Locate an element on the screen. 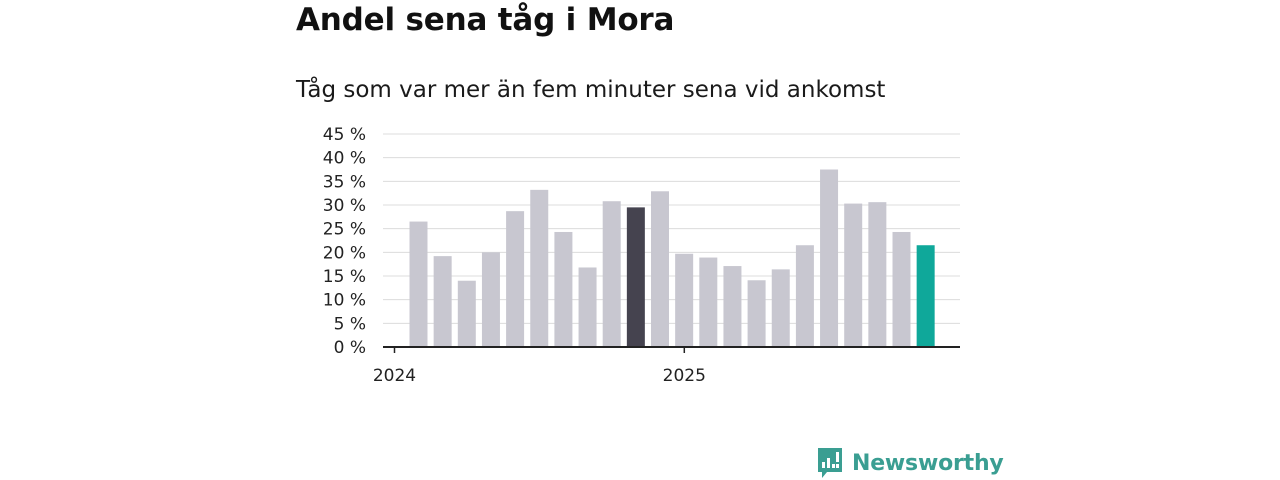  x-axis-ticks: 2024 2025 is located at coordinates (539, 366).